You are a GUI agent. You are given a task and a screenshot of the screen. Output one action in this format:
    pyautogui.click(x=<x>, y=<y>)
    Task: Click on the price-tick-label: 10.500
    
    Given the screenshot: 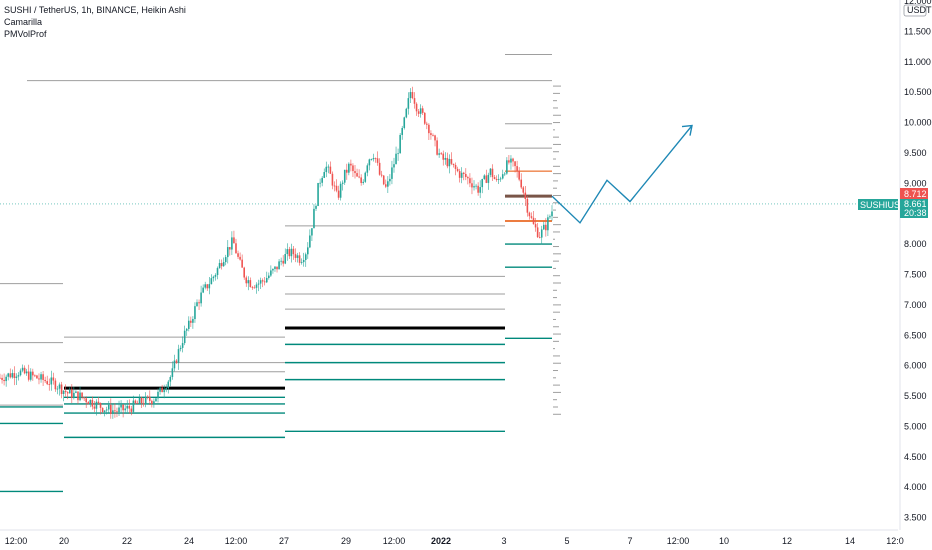 What is the action you would take?
    pyautogui.click(x=918, y=92)
    